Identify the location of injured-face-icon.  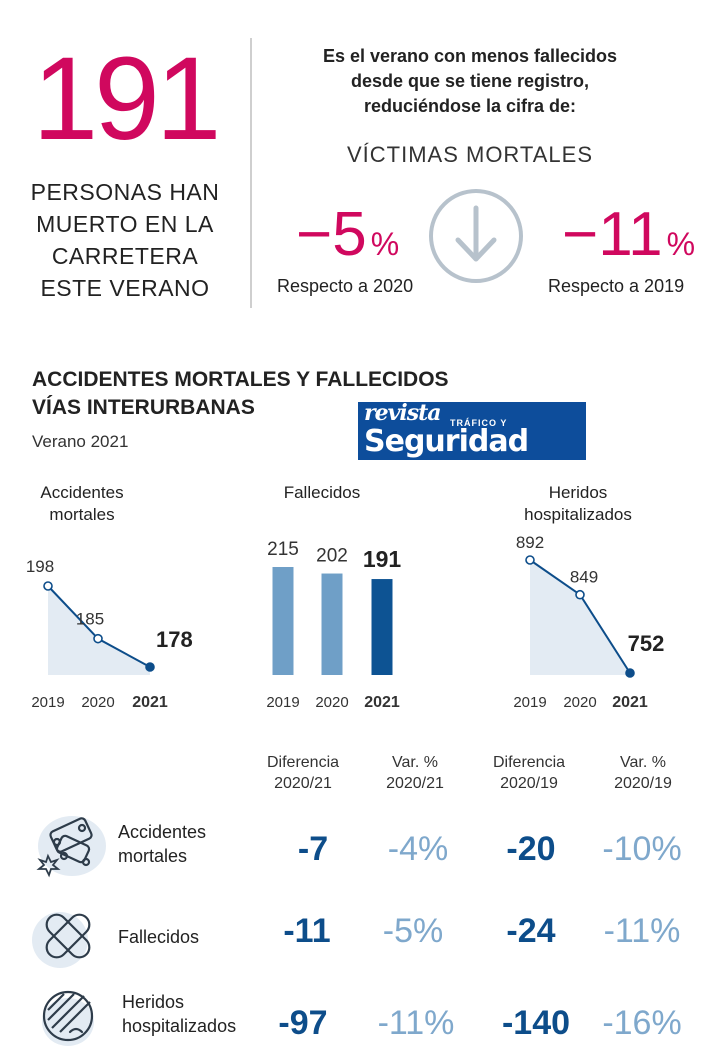
(68, 1018).